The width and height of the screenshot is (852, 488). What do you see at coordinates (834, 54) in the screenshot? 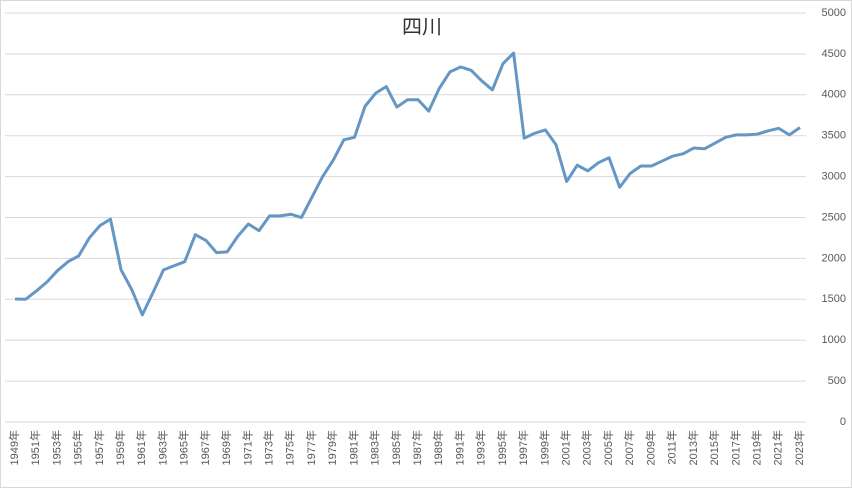
I see `y-tick-label: 4500` at bounding box center [834, 54].